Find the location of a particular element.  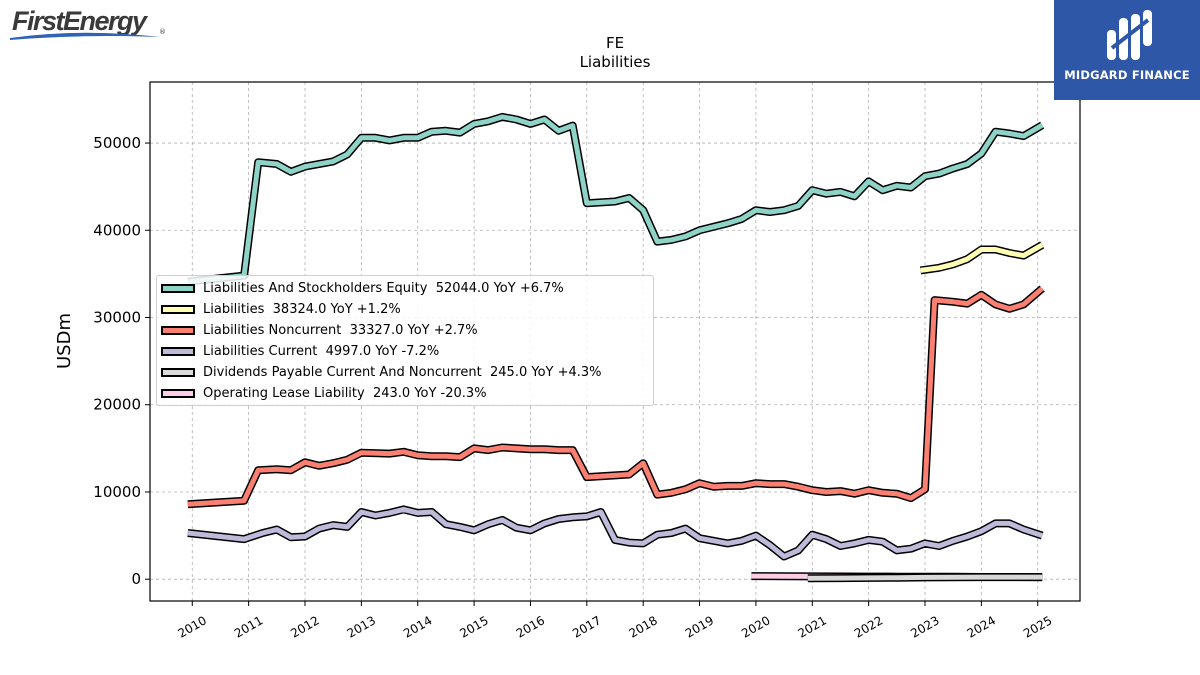

y-tick-label: 40000 is located at coordinates (117, 230).